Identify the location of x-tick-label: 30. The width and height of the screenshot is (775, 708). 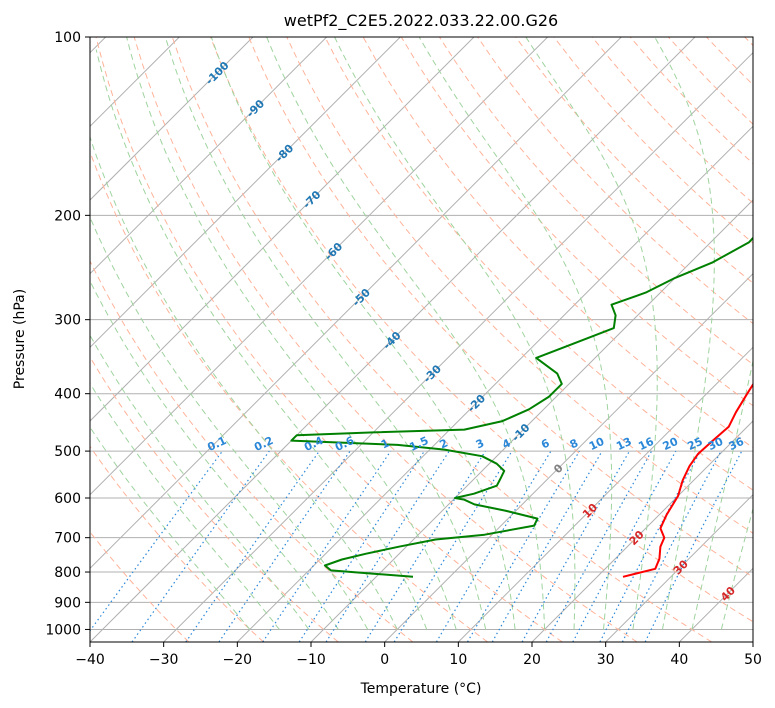
(606, 660).